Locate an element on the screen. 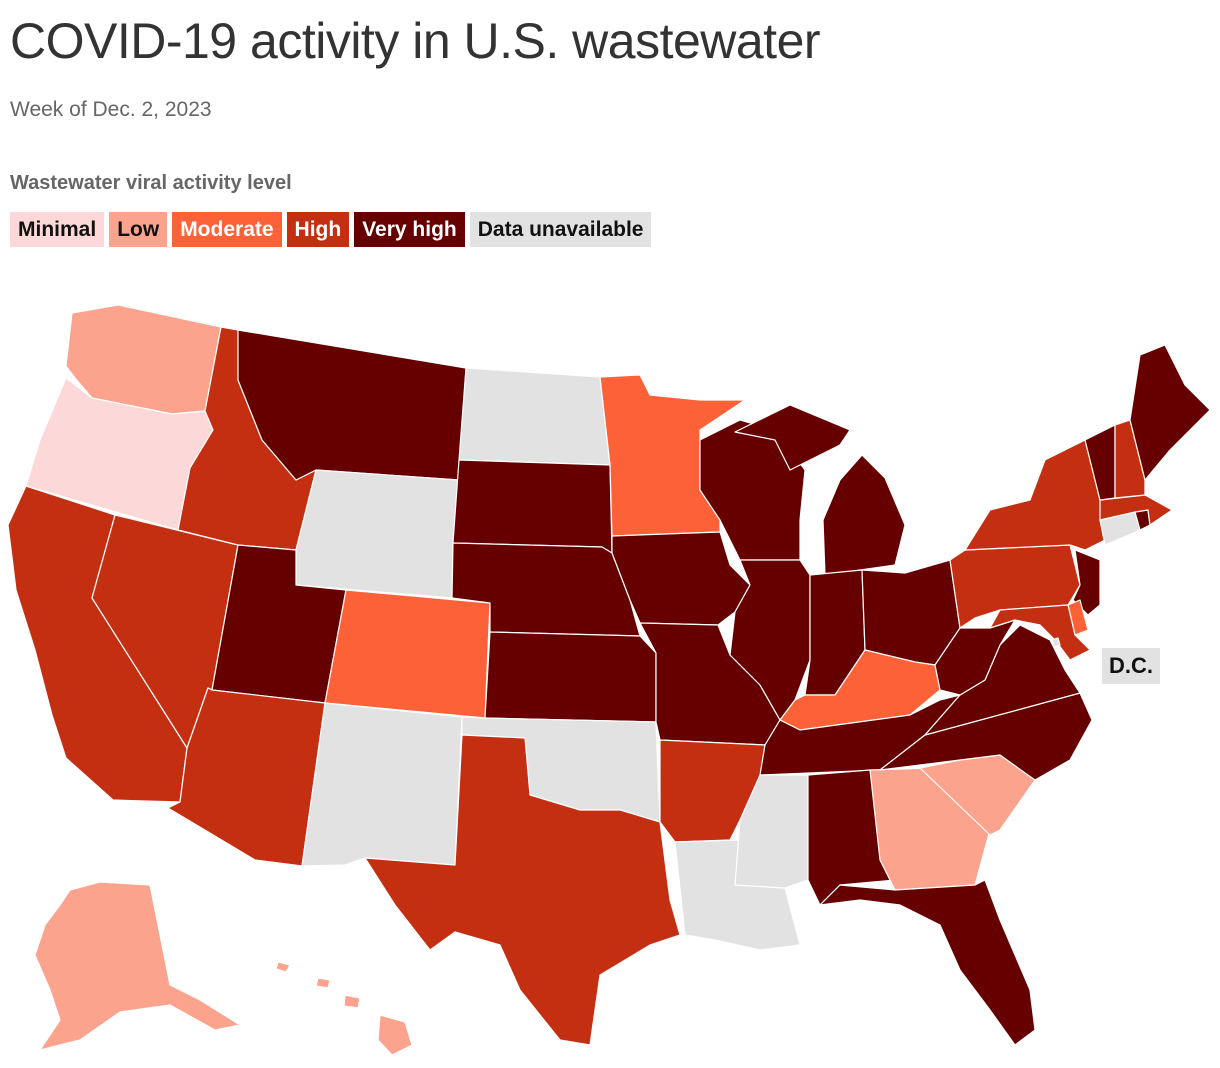 The image size is (1220, 1068). state-MD is located at coordinates (1040, 632).